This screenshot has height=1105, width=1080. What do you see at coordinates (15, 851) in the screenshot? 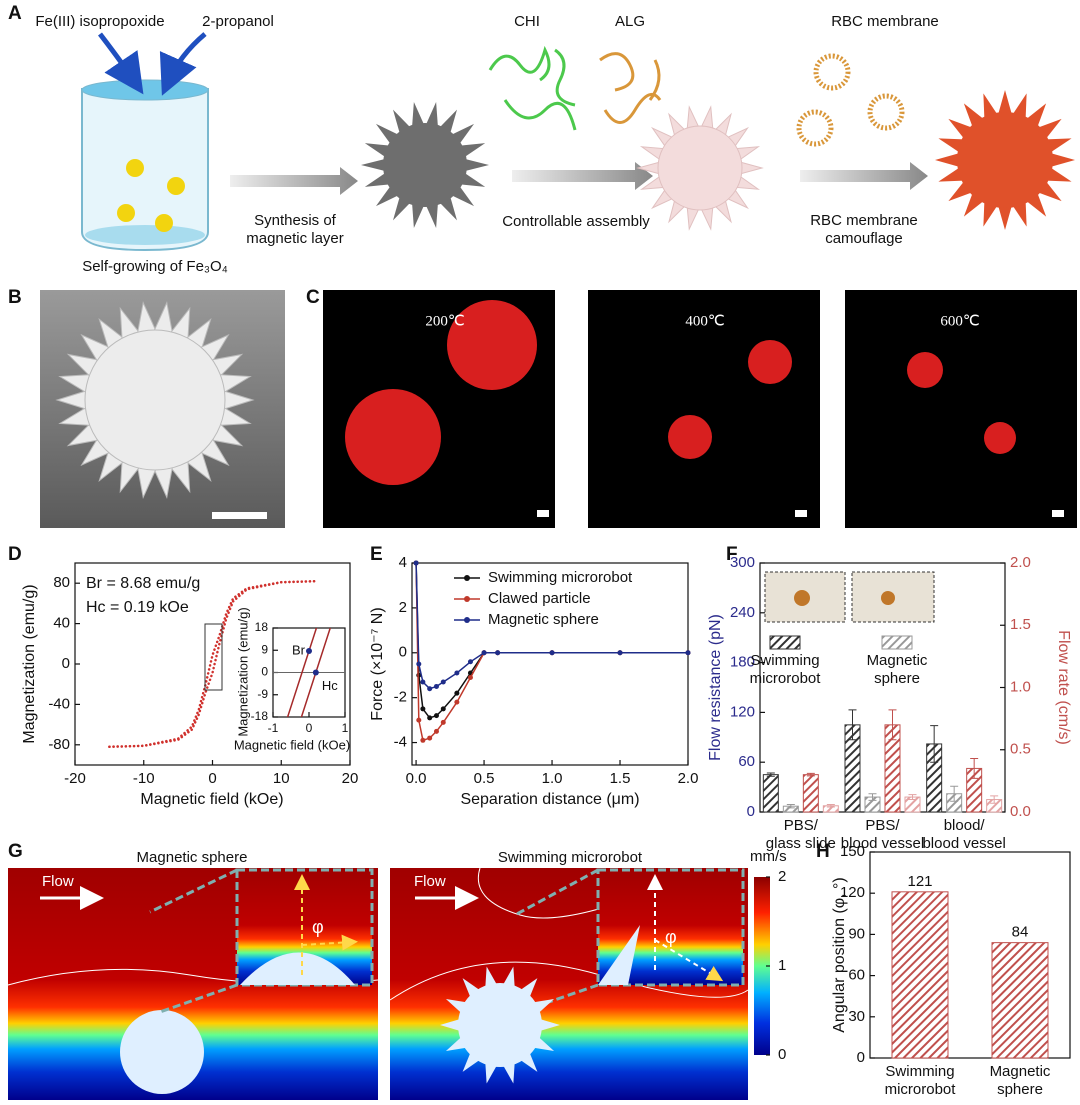
I see `panel-letter: G` at bounding box center [15, 851].